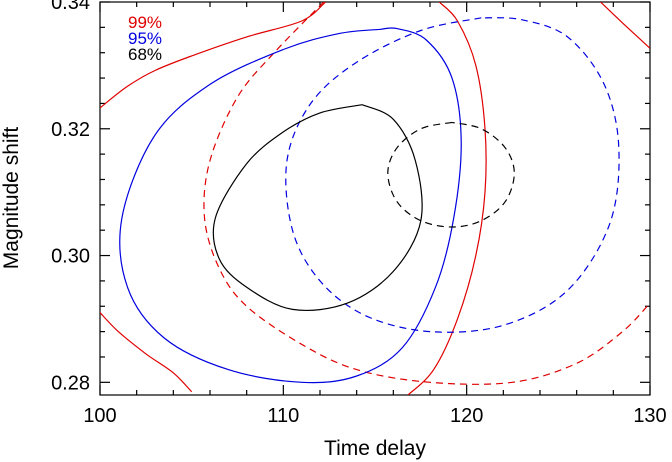  What do you see at coordinates (70, 383) in the screenshot?
I see `y-tick-label: 0.28` at bounding box center [70, 383].